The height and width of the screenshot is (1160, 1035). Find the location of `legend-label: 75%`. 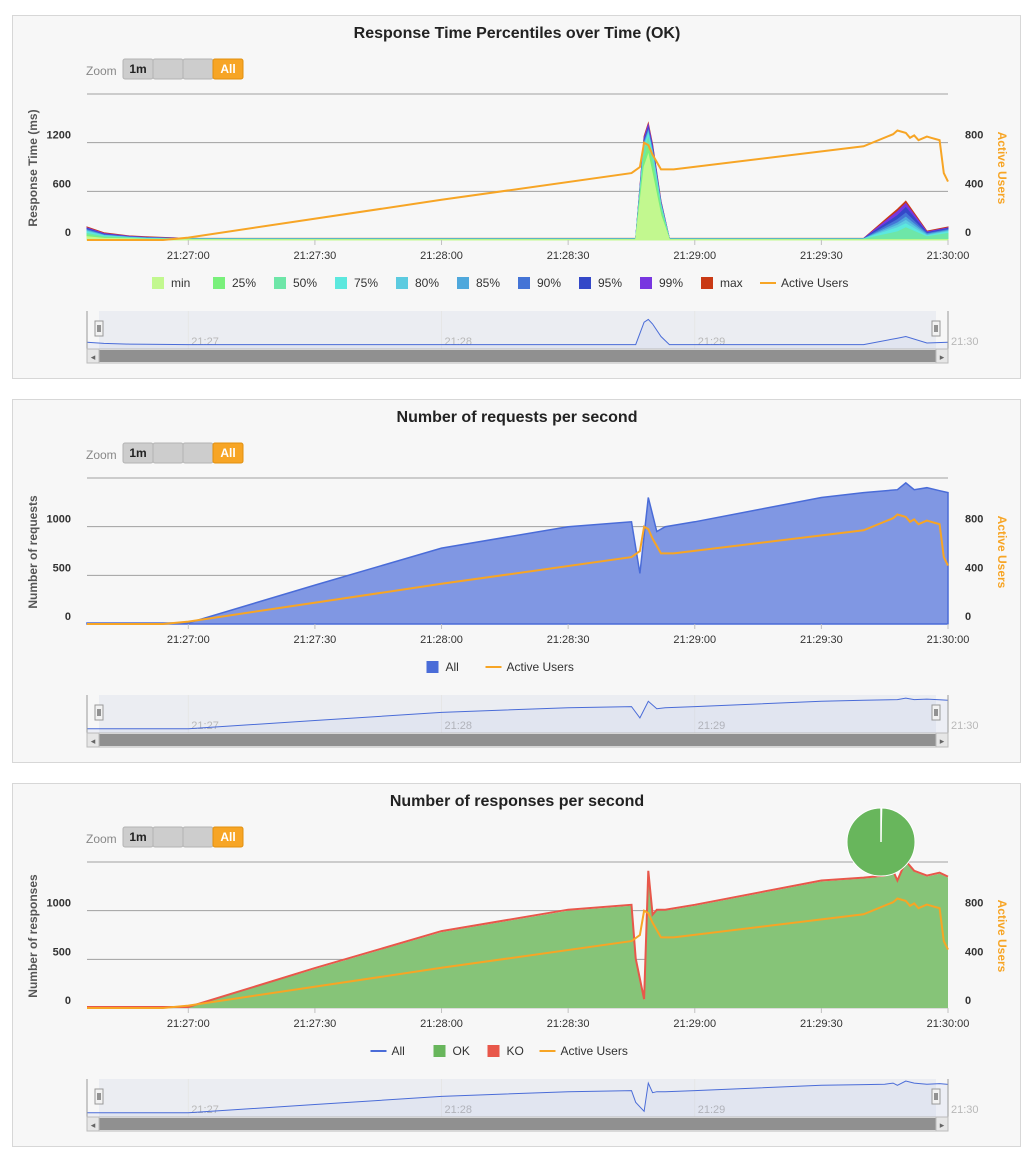

legend-label: 75% is located at coordinates (366, 283).